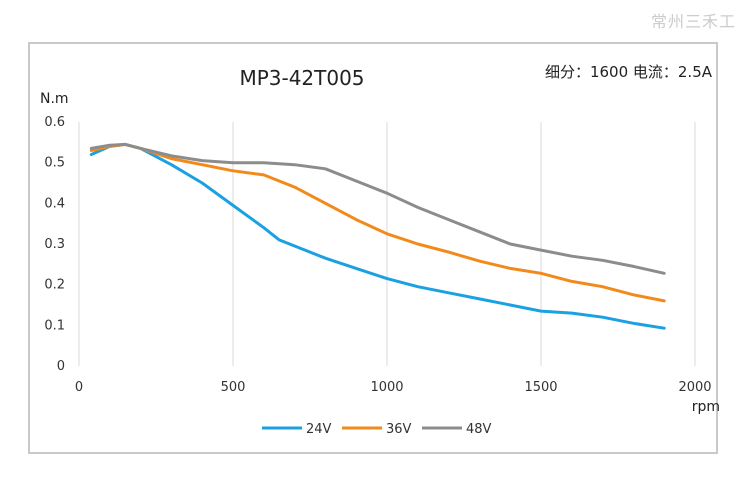 This screenshot has width=746, height=500. I want to click on y-tick-label-6: 0.6, so click(54, 122).